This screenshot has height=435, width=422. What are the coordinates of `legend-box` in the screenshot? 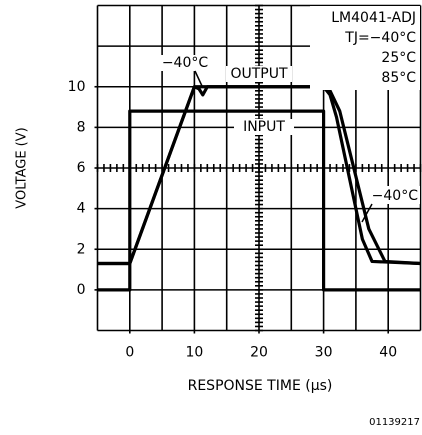 It's located at (365, 48).